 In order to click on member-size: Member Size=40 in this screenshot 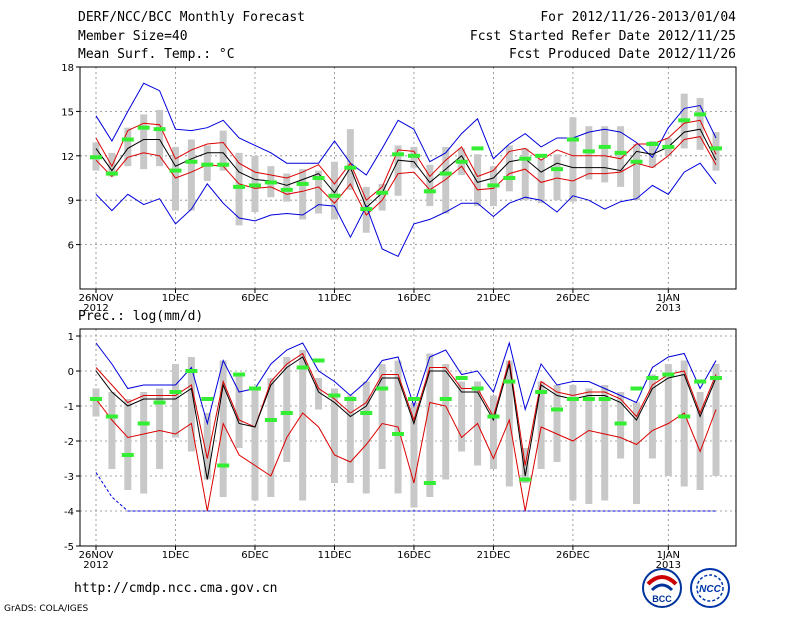, I will do `click(133, 36)`.